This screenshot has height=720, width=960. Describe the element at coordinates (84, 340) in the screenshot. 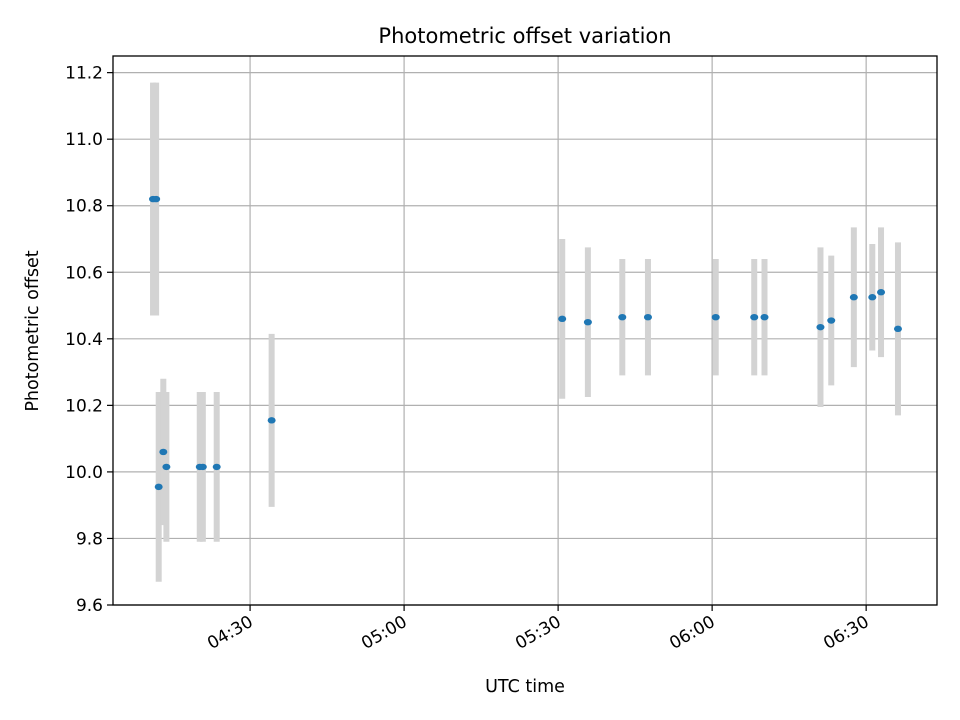

I see `y-tick-label: 10.4` at that location.